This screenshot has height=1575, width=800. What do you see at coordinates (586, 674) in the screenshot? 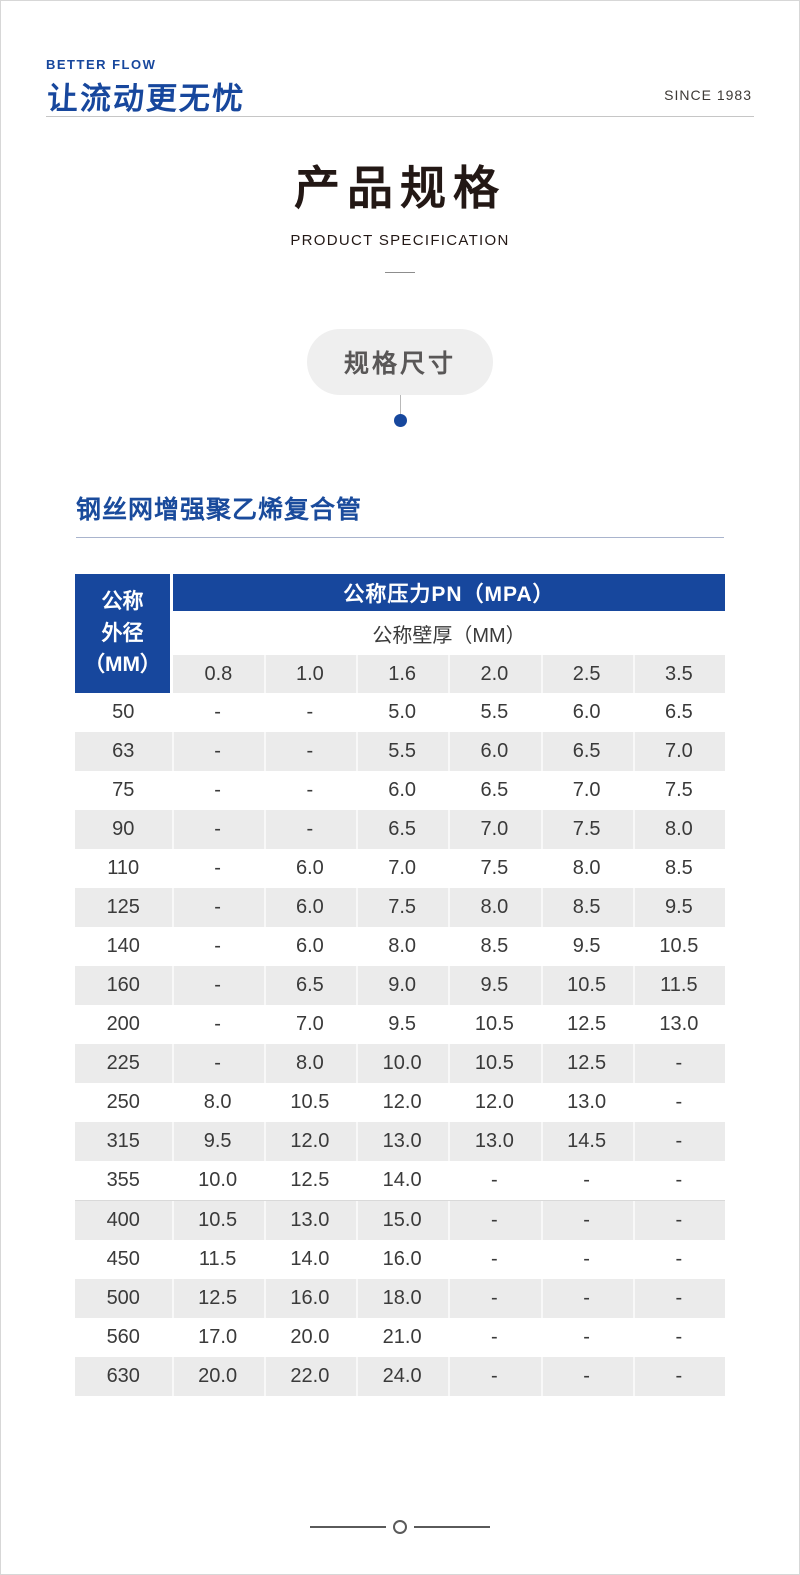
I see `pressure-column-header: 2.5` at bounding box center [586, 674].